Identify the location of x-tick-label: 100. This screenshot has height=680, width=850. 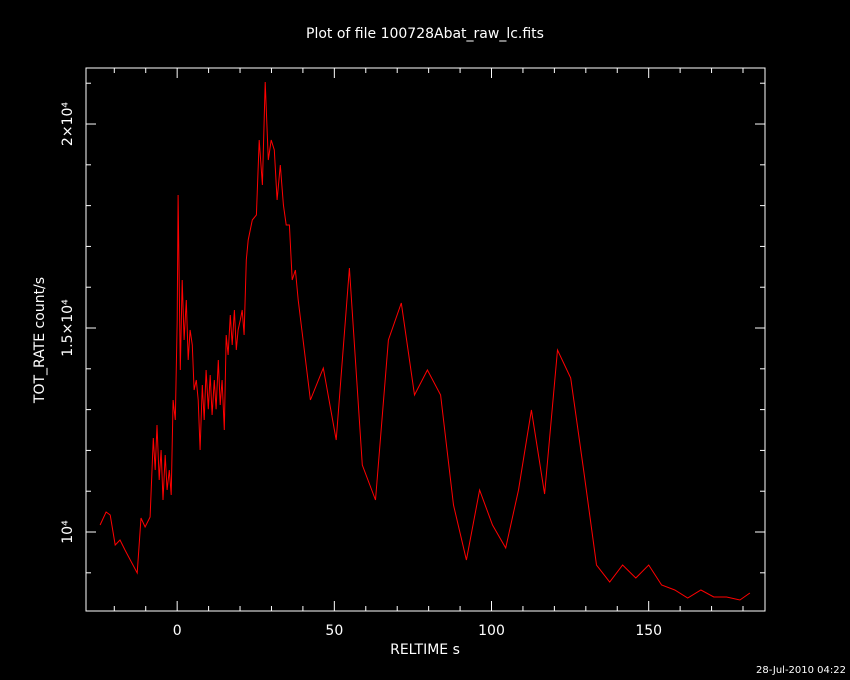
(491, 631).